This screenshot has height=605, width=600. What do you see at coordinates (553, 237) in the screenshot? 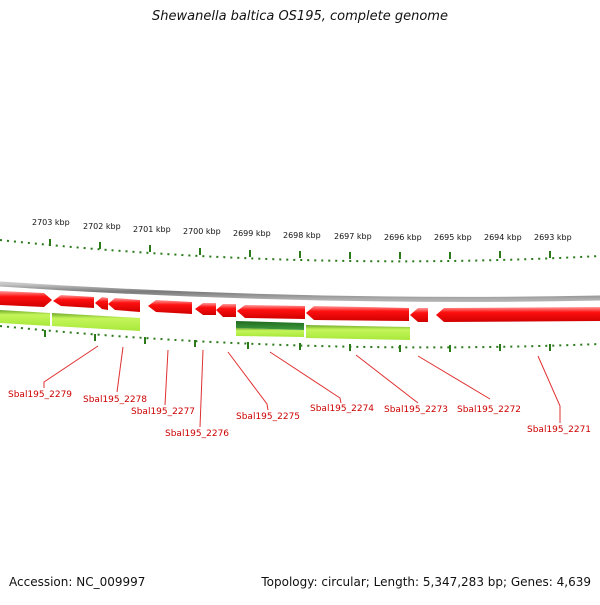
I see `scale-label: 2693 kbp` at bounding box center [553, 237].